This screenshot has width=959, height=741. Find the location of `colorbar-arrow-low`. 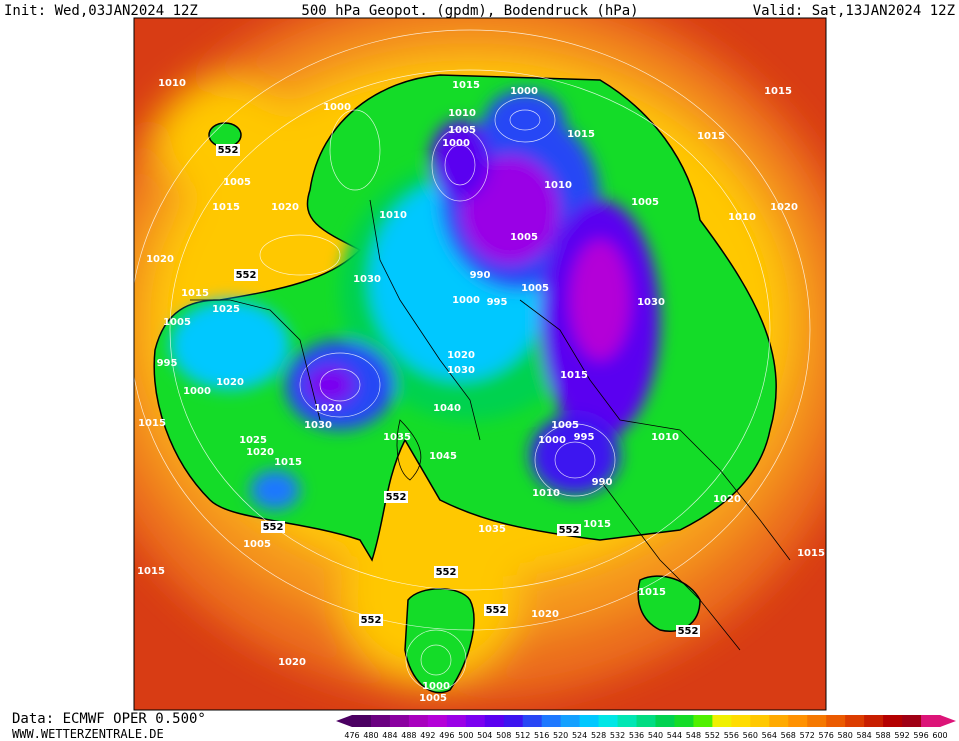

colorbar-arrow-low is located at coordinates (344, 721).